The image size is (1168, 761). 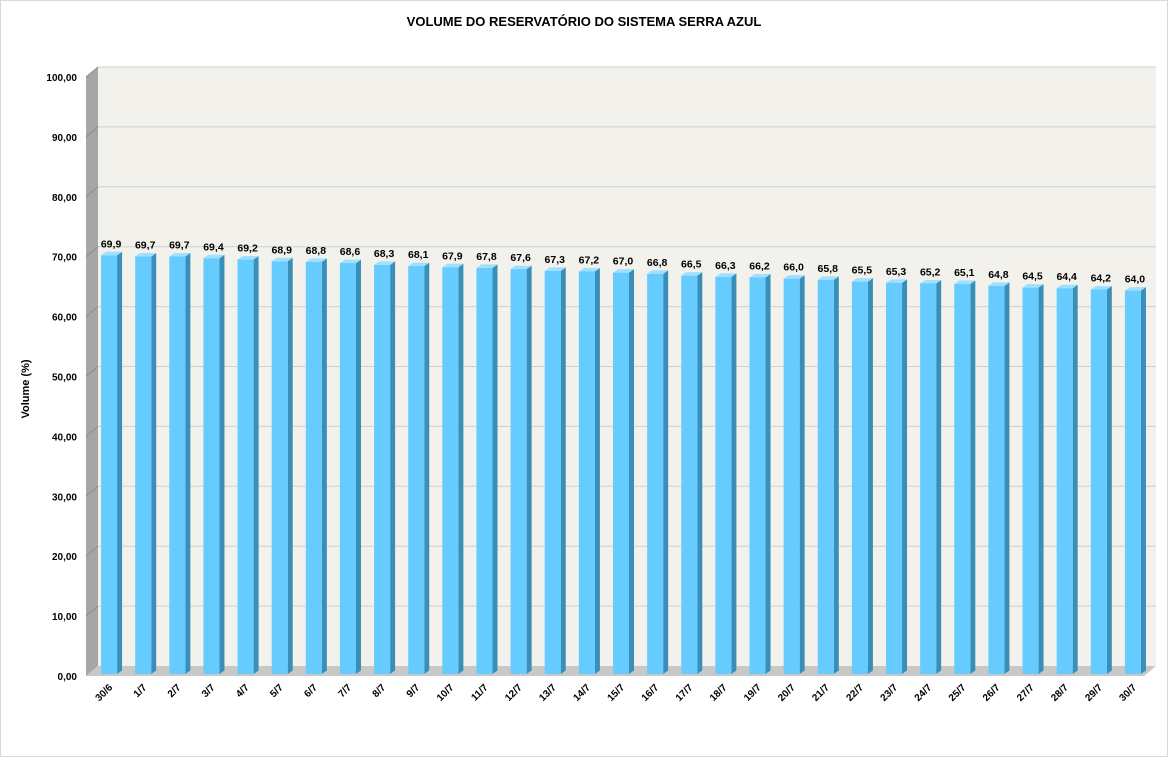 What do you see at coordinates (855, 693) in the screenshot?
I see `x-tick-label: 22/7` at bounding box center [855, 693].